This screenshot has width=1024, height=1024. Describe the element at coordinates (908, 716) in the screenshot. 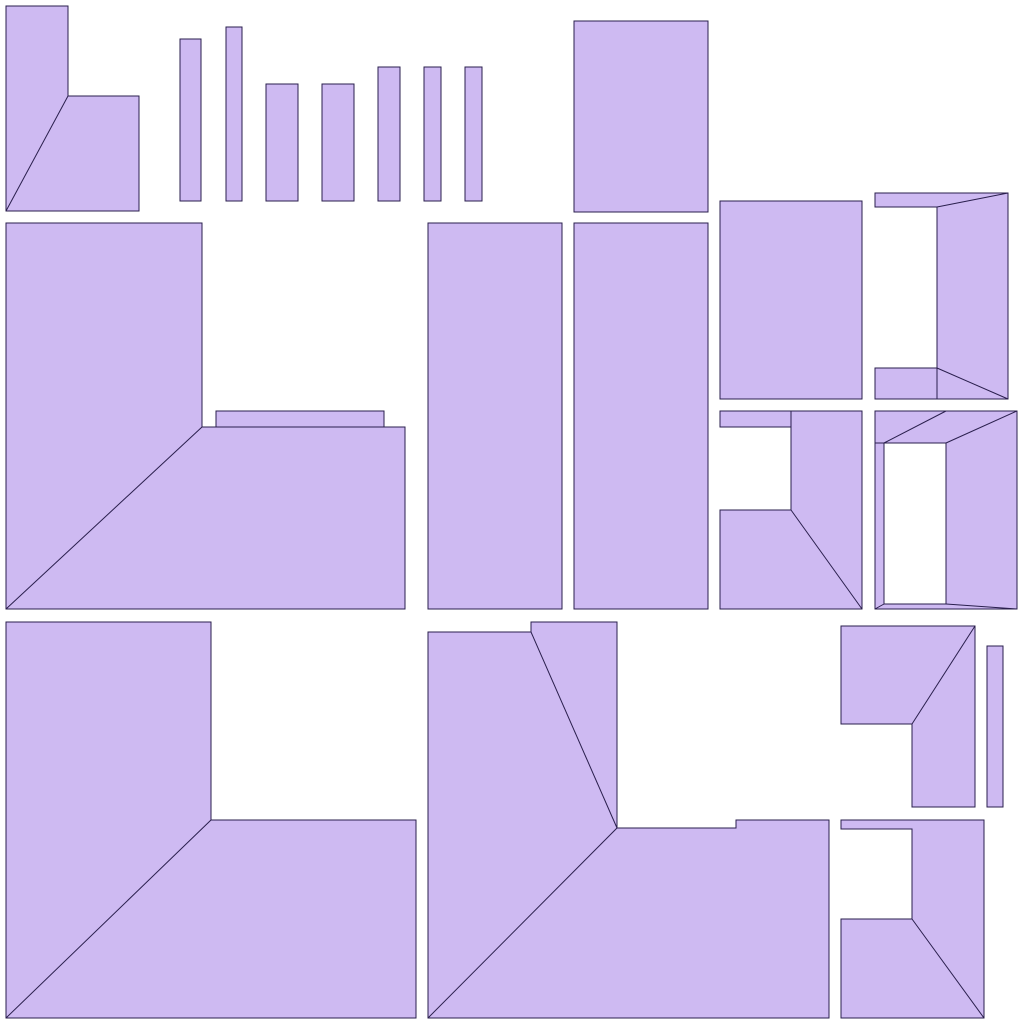

I see `uv-island-right-bent` at that location.